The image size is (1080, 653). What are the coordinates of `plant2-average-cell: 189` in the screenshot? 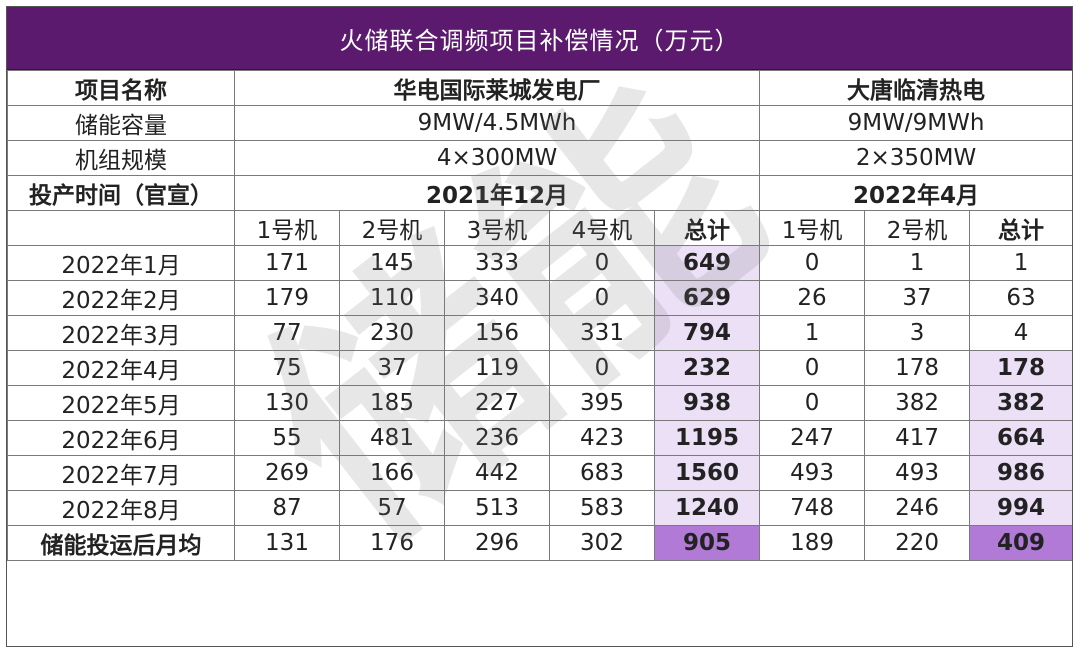 It's located at (812, 543).